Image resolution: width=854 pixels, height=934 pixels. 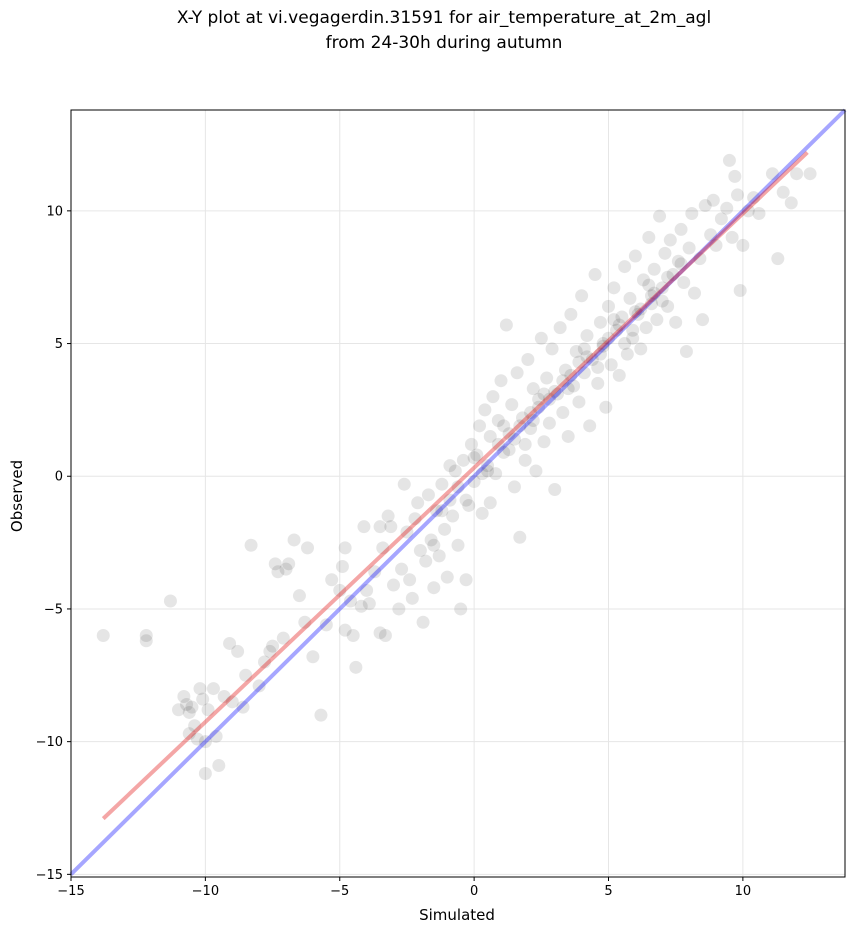 I want to click on y-tick-label: −10, so click(x=49, y=742).